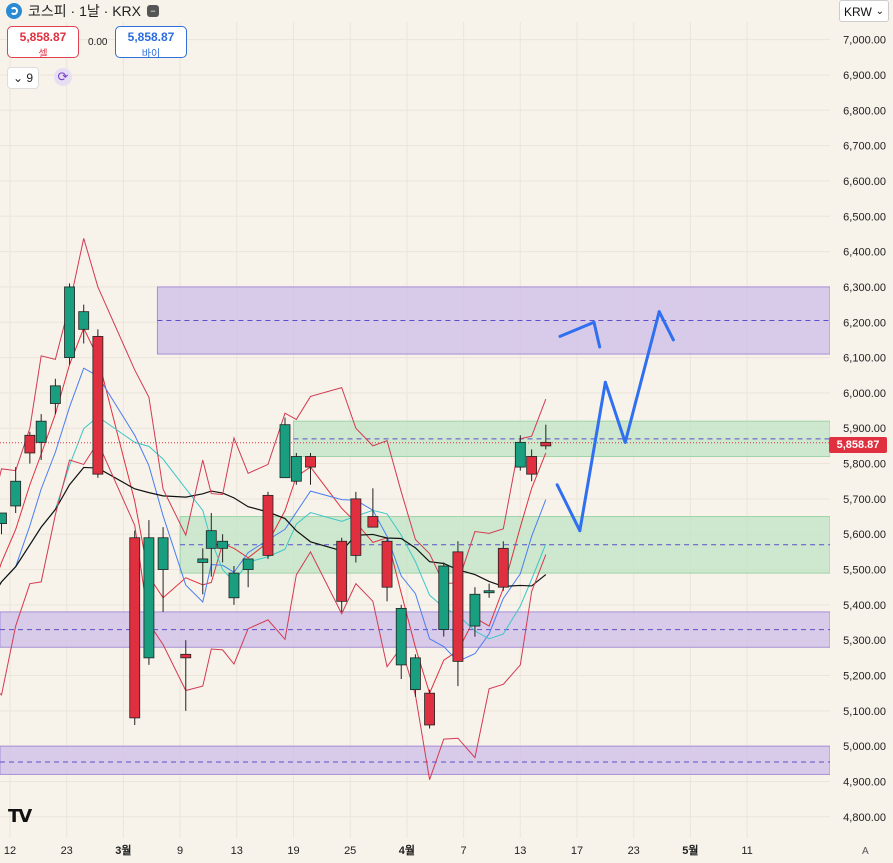 The width and height of the screenshot is (893, 863). Describe the element at coordinates (864, 76) in the screenshot. I see `price-axis-label: 6,900.00` at that location.